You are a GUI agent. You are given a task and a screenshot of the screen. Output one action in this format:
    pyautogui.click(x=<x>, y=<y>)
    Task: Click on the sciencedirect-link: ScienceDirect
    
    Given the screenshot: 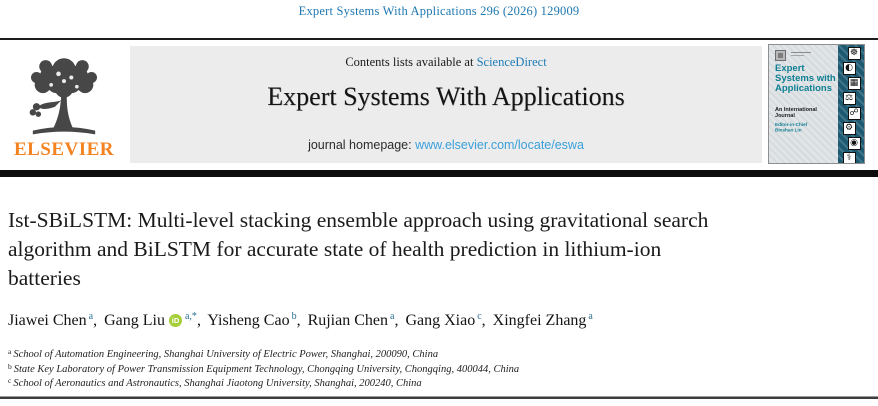 What is the action you would take?
    pyautogui.click(x=511, y=62)
    